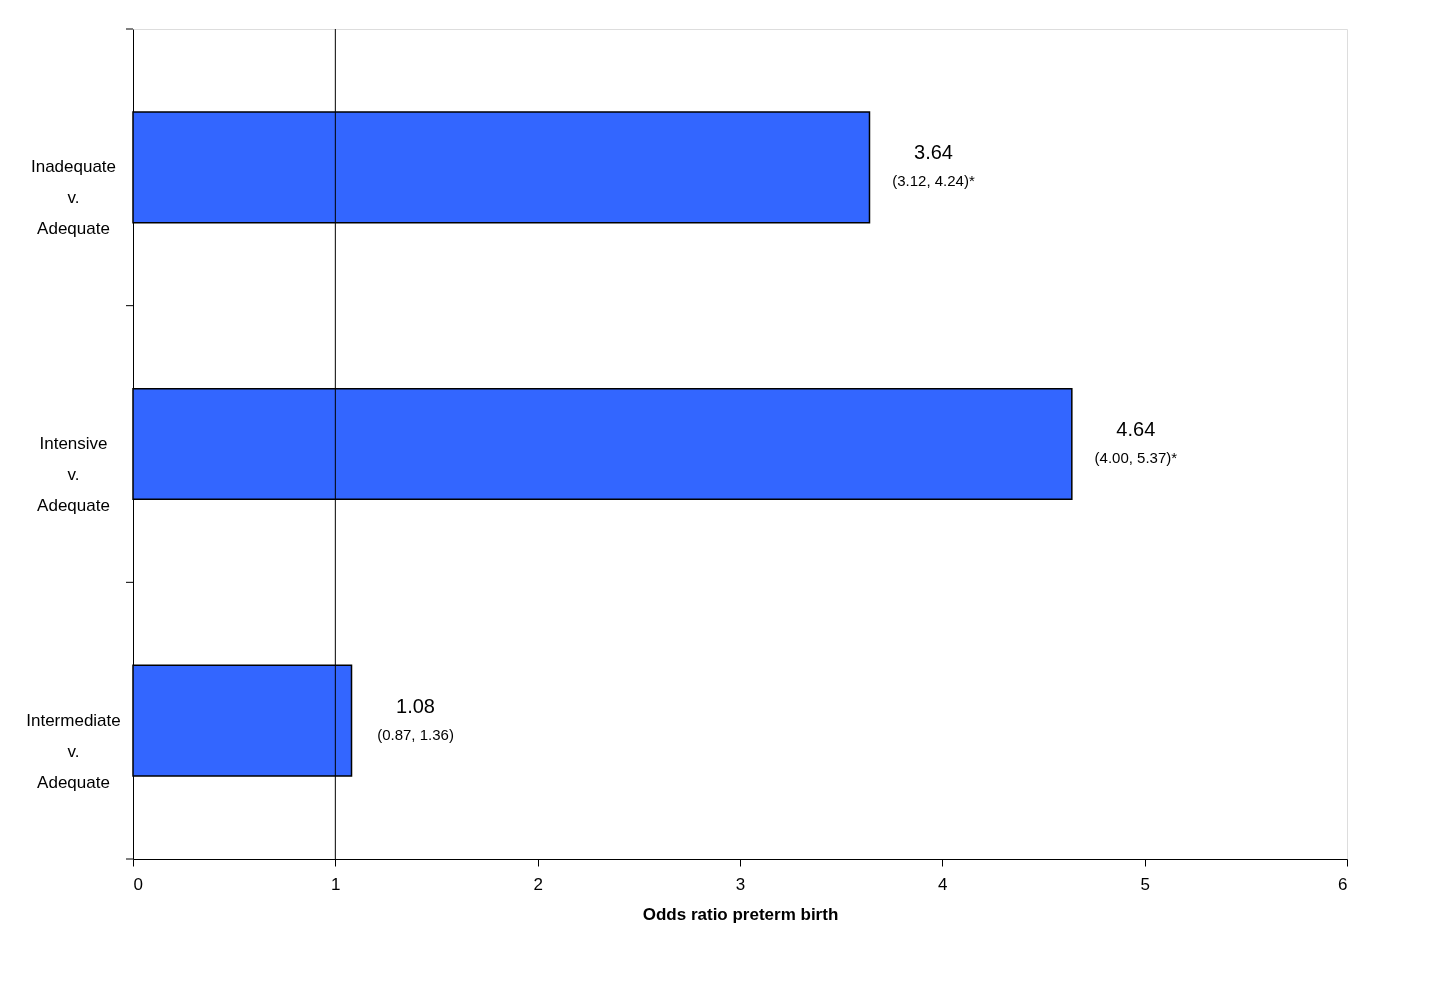  I want to click on x-tick-label: 4, so click(943, 884).